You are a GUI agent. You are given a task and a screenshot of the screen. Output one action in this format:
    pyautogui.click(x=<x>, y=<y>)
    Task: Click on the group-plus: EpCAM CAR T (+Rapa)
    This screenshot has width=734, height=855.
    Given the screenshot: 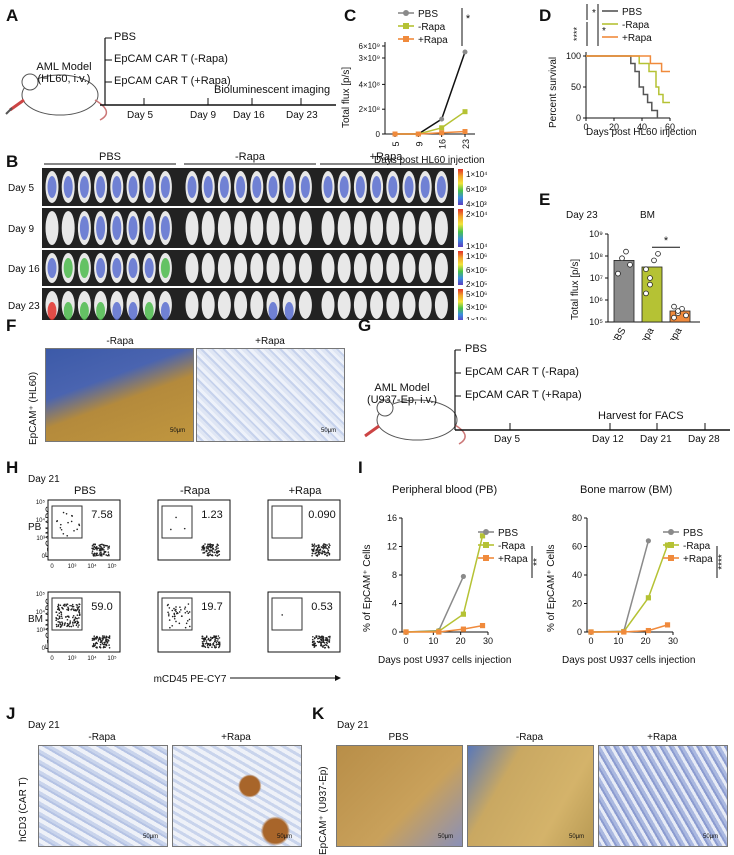 What is the action you would take?
    pyautogui.click(x=172, y=81)
    